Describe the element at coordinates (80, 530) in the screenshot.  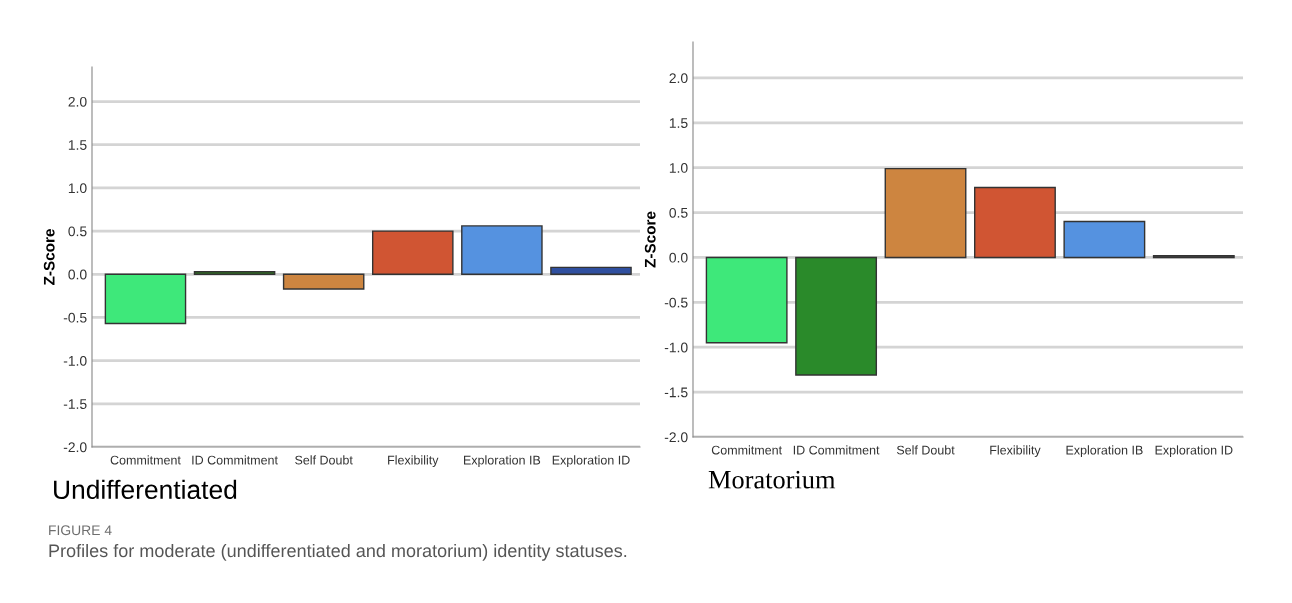
I see `caption: FIGURE 4` at that location.